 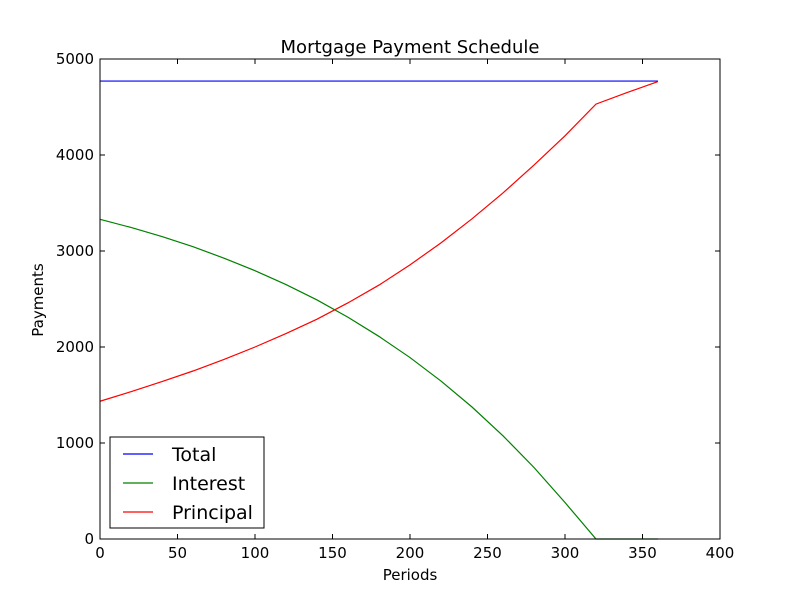 What do you see at coordinates (89, 539) in the screenshot?
I see `y-tick-label: 0` at bounding box center [89, 539].